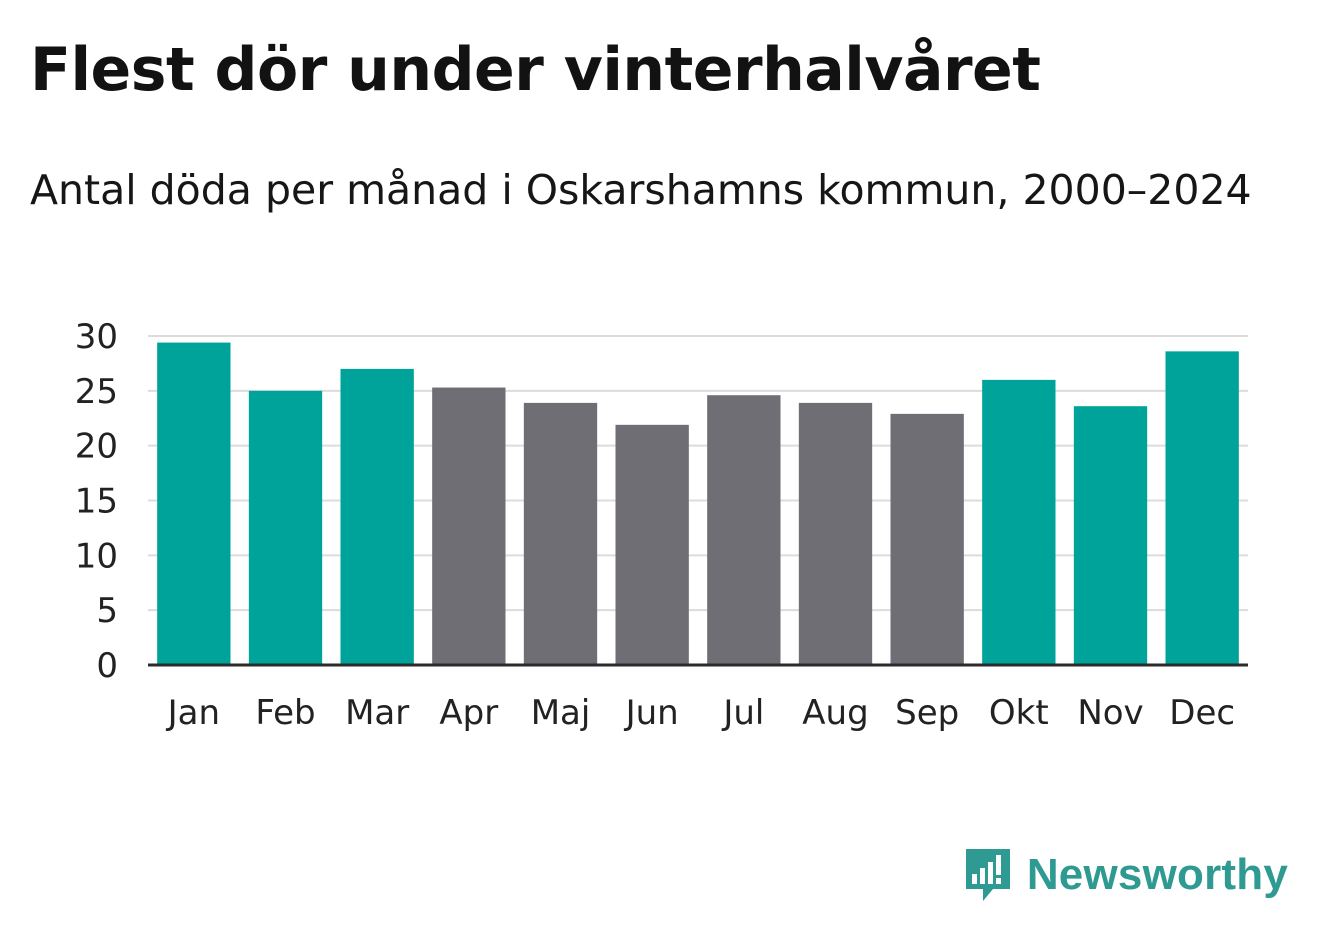  Describe the element at coordinates (835, 533) in the screenshot. I see `bar-aug` at that location.